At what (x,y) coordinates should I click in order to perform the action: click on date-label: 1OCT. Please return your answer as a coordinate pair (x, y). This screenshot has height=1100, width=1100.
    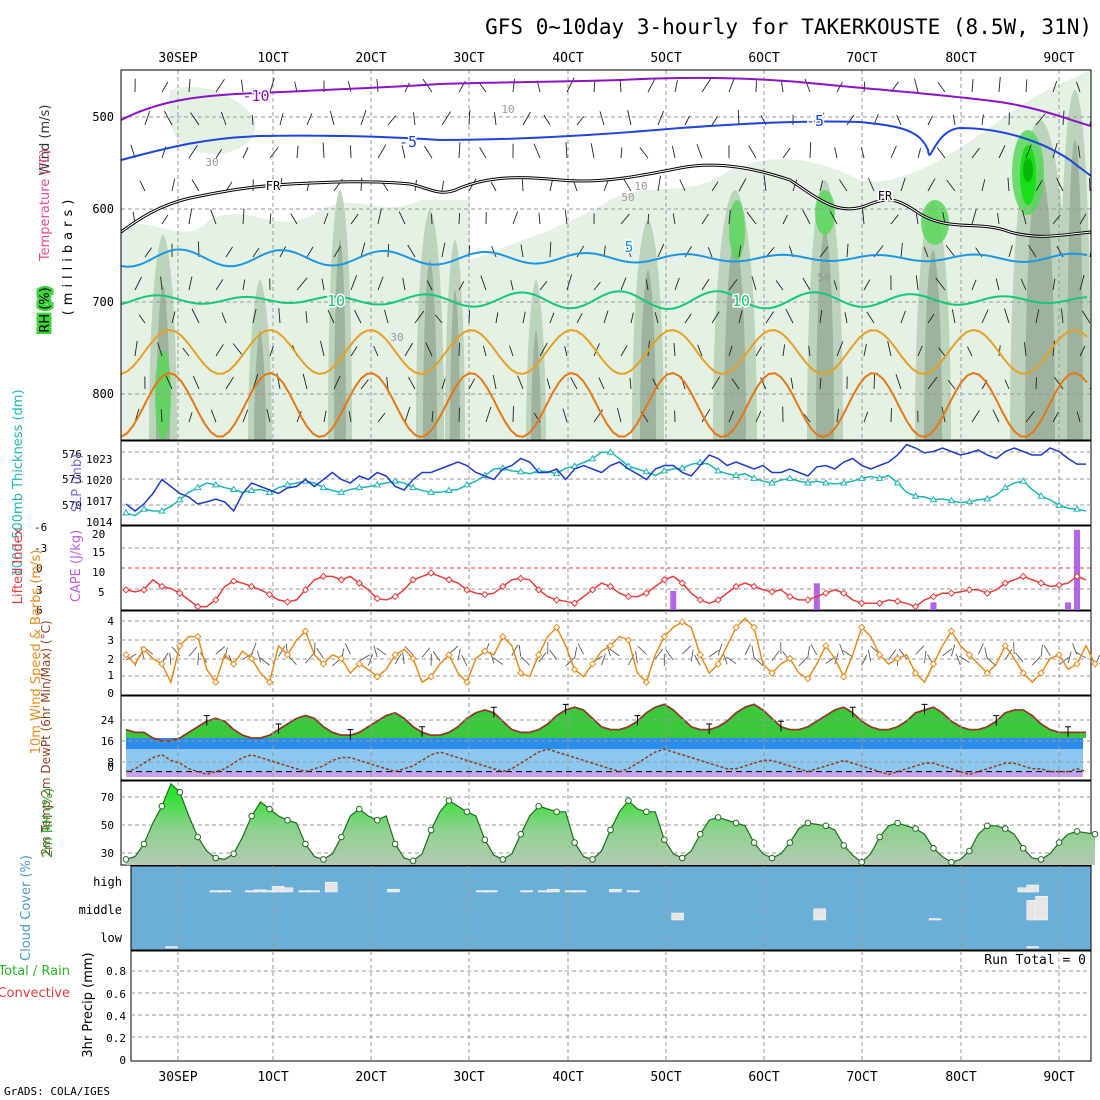
    Looking at the image, I should click on (272, 58).